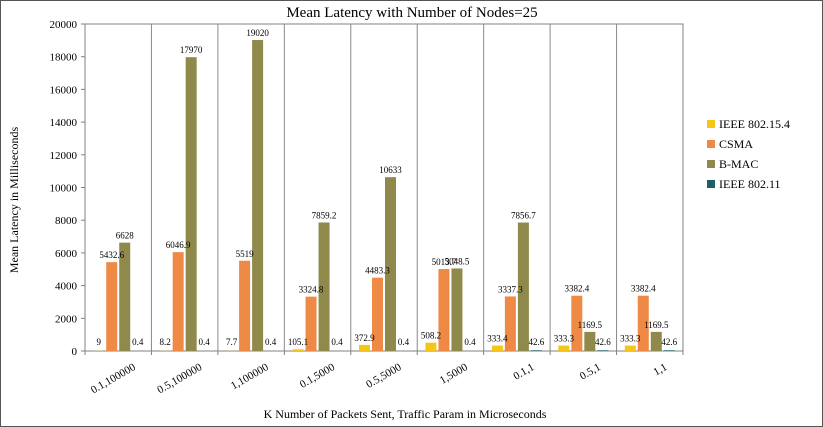 The width and height of the screenshot is (823, 427). Describe the element at coordinates (523, 216) in the screenshot. I see `data-label: 7856.7` at that location.